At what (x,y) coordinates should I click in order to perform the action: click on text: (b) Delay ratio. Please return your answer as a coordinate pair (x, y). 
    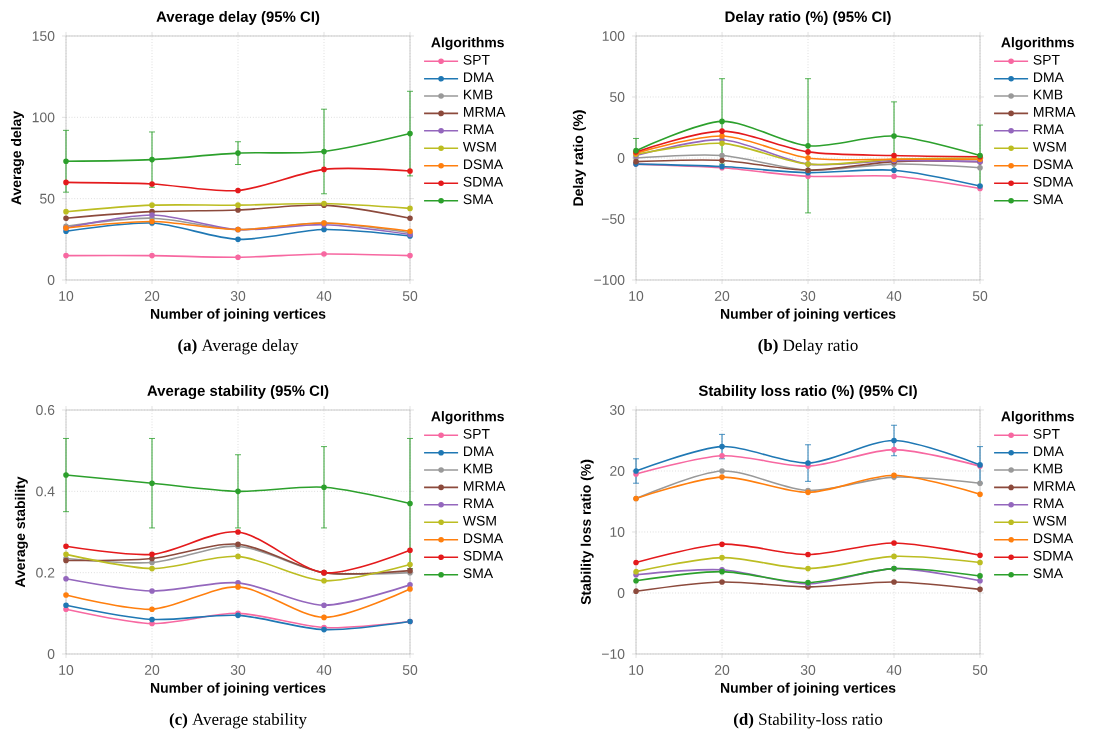
    Looking at the image, I should click on (808, 347).